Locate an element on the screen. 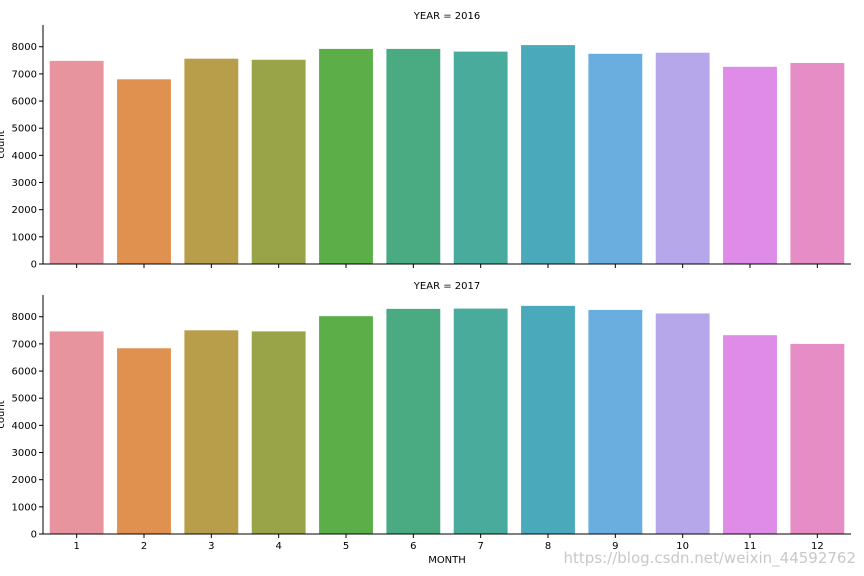  x-axis-label: MONTH is located at coordinates (447, 560).